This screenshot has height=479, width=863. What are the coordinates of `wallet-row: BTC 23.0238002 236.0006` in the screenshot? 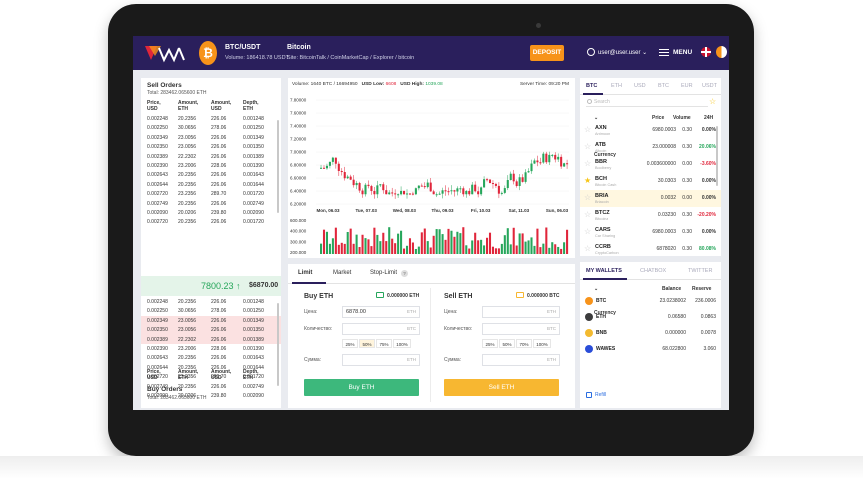 It's located at (650, 302).